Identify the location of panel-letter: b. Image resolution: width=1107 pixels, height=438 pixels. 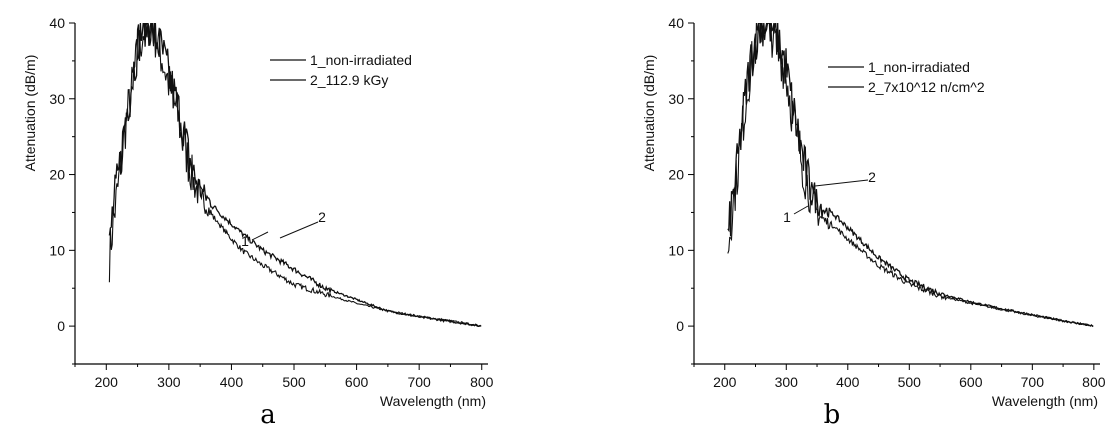
(832, 415).